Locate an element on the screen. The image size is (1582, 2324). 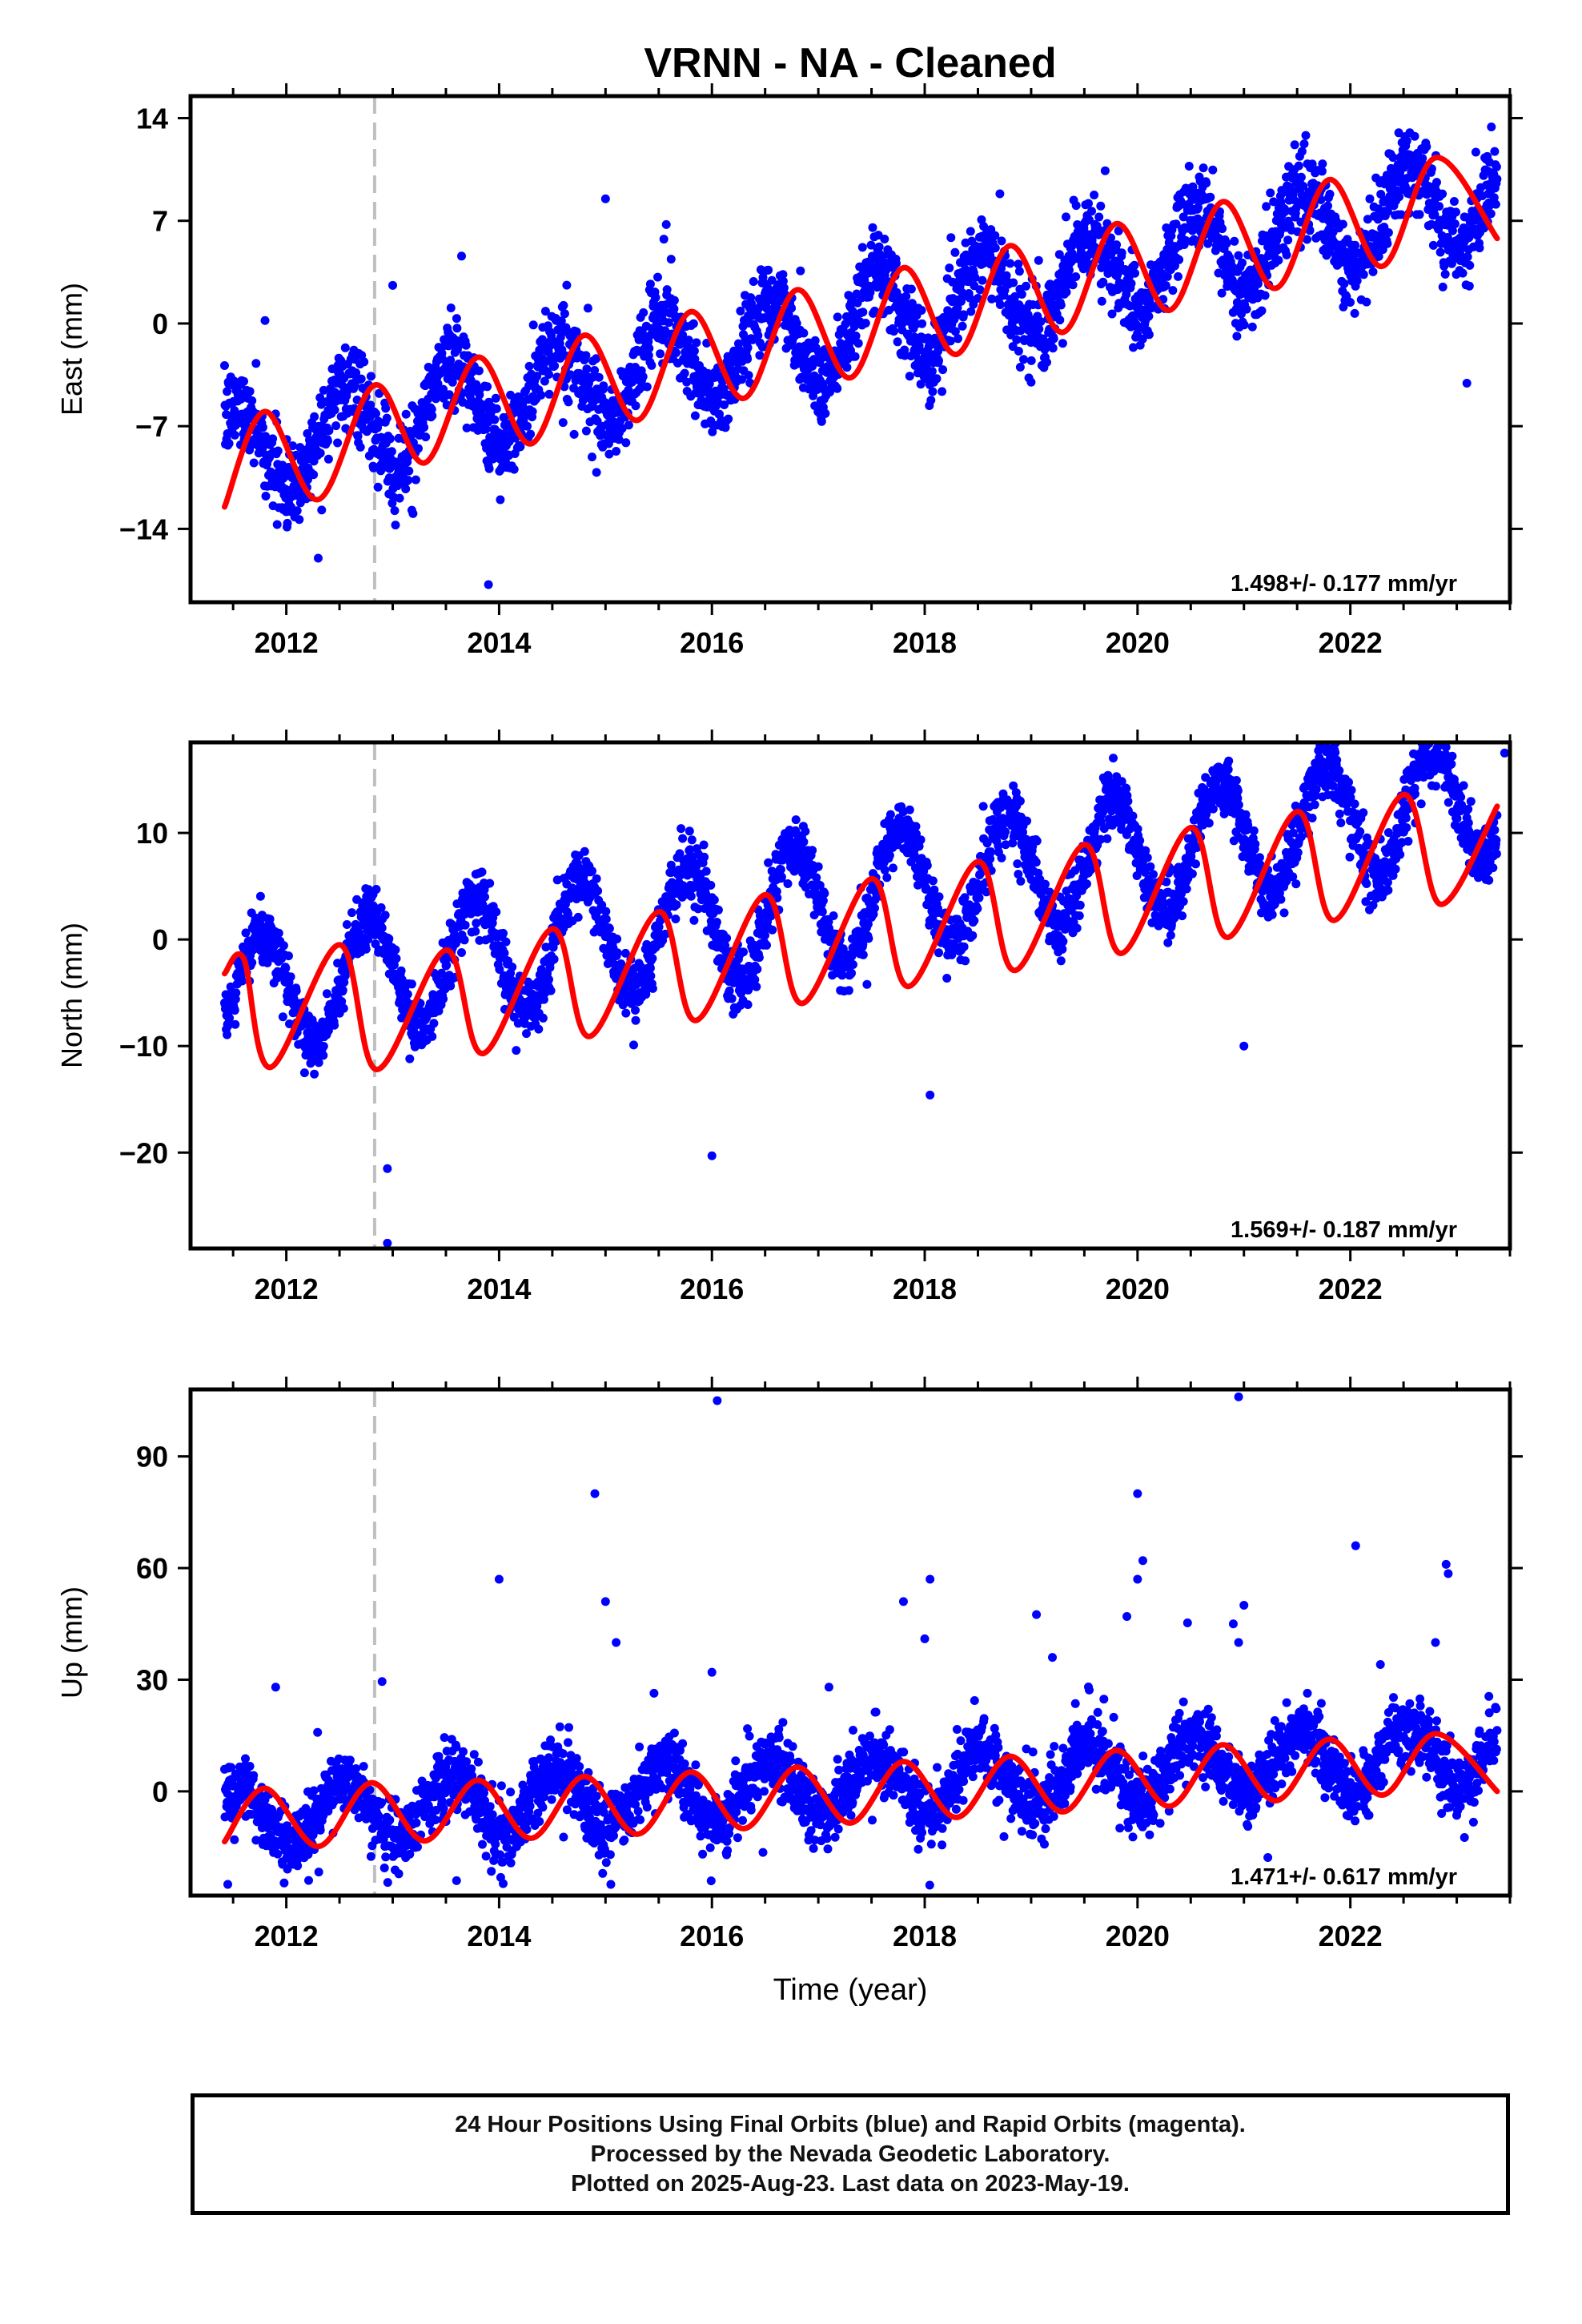
x-tick-label: 2012 is located at coordinates (287, 642).